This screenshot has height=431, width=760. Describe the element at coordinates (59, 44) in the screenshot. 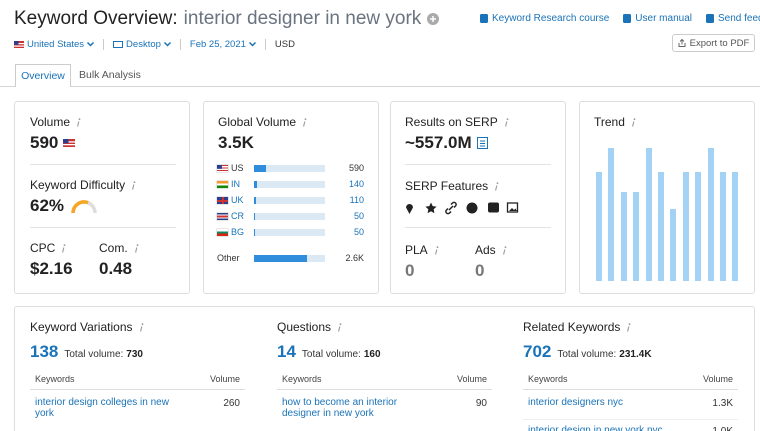

I see `filter-dropdown: United States` at that location.